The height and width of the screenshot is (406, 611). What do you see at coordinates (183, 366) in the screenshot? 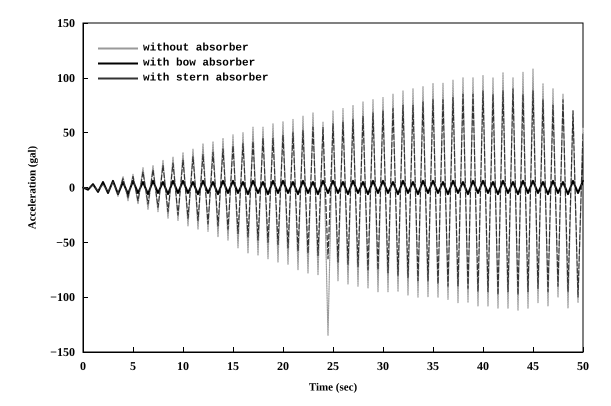
I see `x-tick-label: 10` at bounding box center [183, 366].